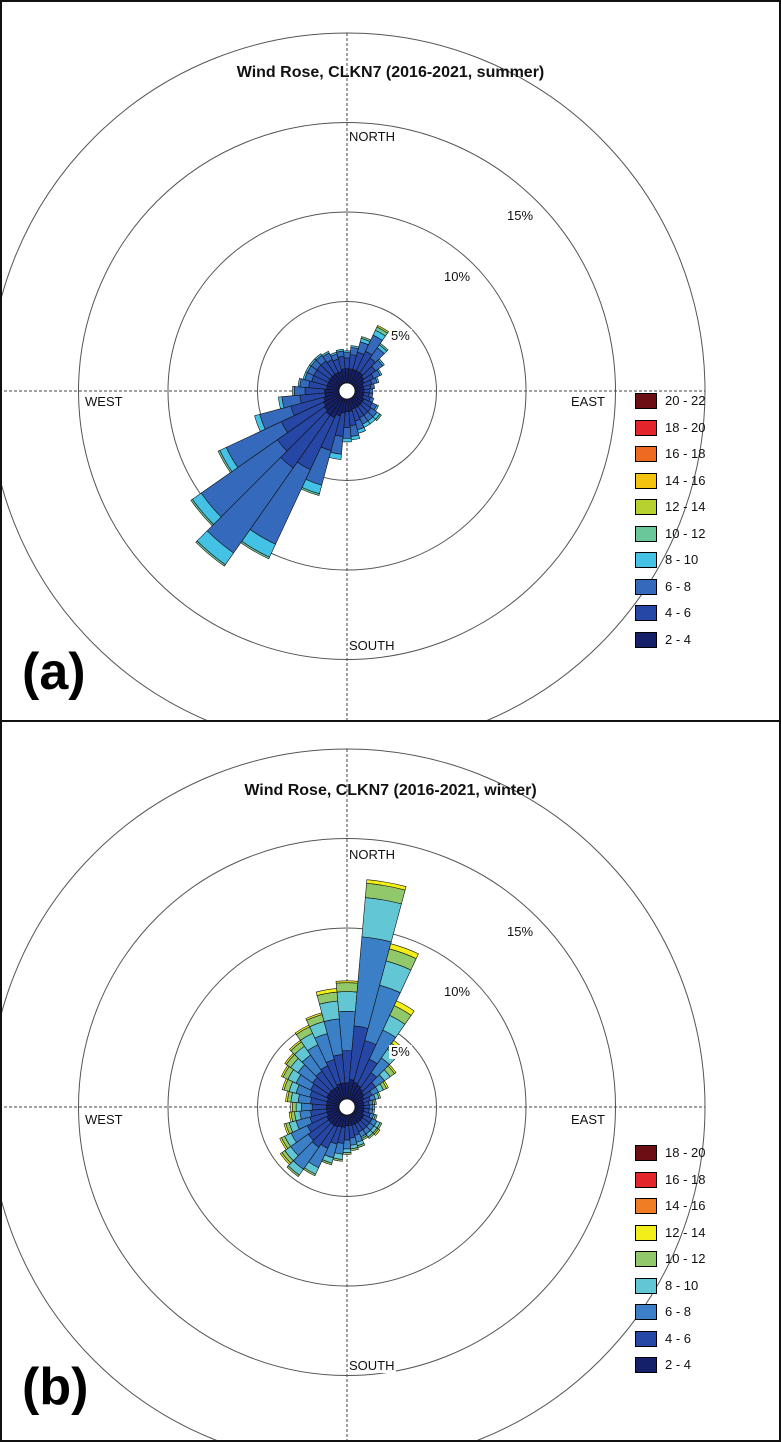  What do you see at coordinates (685, 400) in the screenshot?
I see `legend-label: 20 - 22` at bounding box center [685, 400].